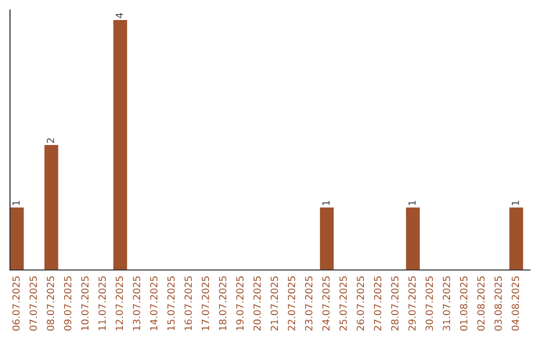  What do you see at coordinates (378, 303) in the screenshot?
I see `x-tick-label: 27.07.2025` at bounding box center [378, 303].